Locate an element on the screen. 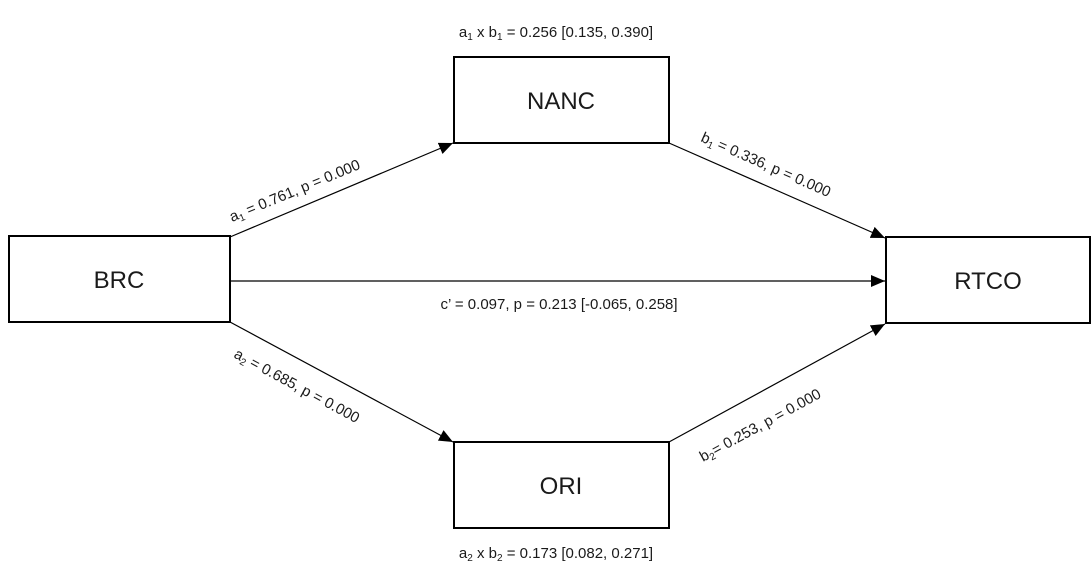 The width and height of the screenshot is (1091, 563). node-brc-label: BRC is located at coordinates (119, 280).